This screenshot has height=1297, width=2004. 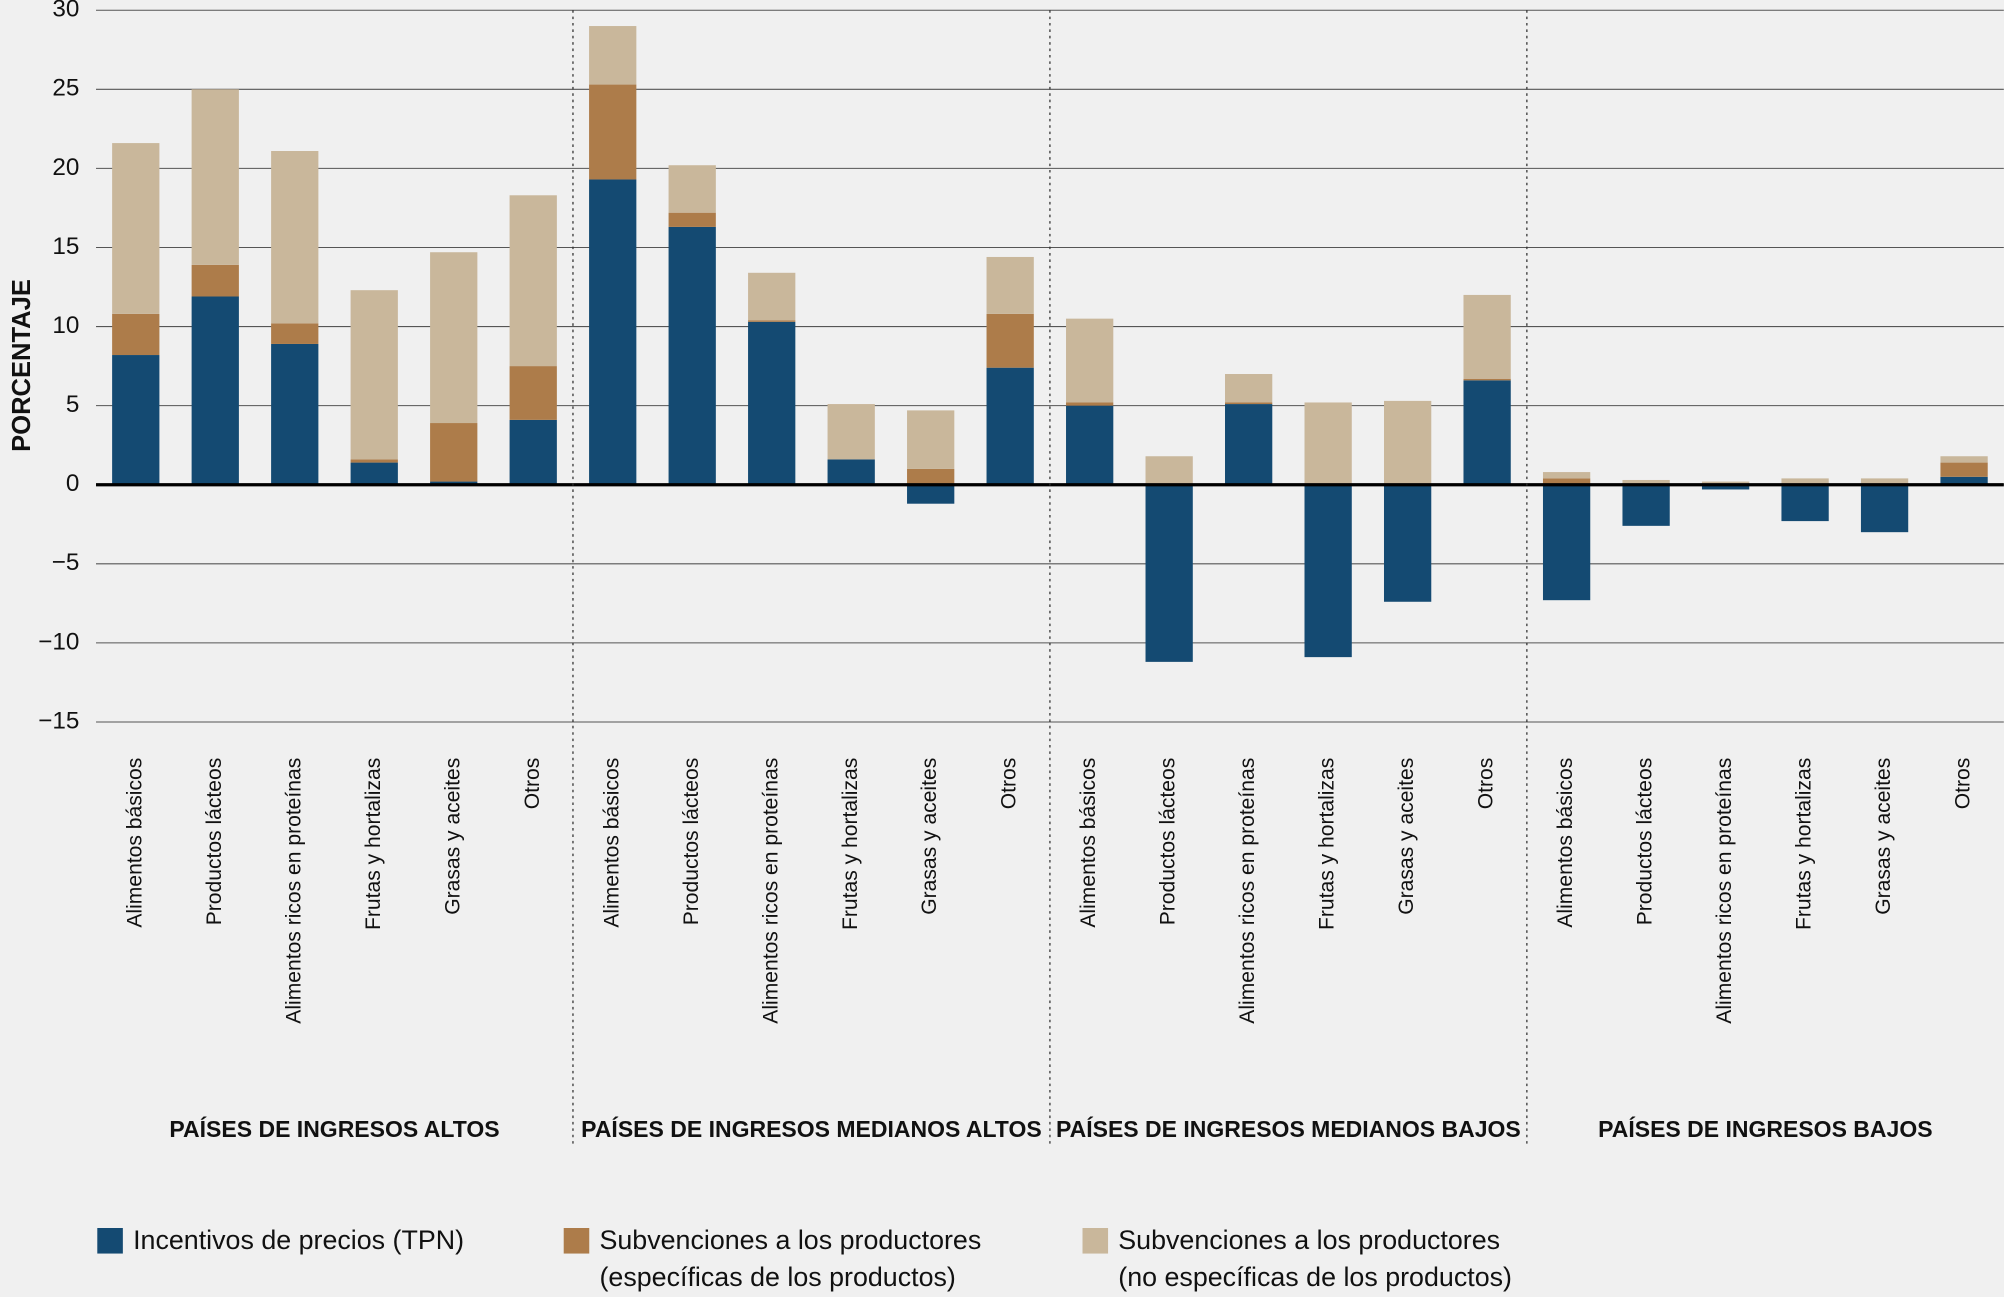 What do you see at coordinates (65, 88) in the screenshot?
I see `y-tick-label: 25` at bounding box center [65, 88].